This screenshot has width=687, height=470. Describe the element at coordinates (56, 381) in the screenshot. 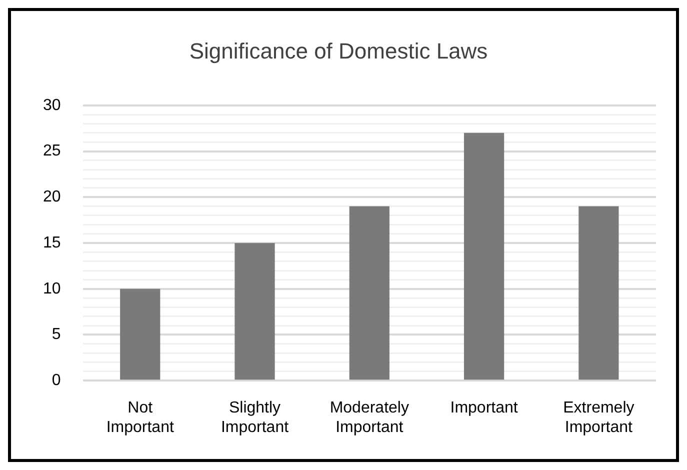

I see `y-tick-label: 0` at that location.